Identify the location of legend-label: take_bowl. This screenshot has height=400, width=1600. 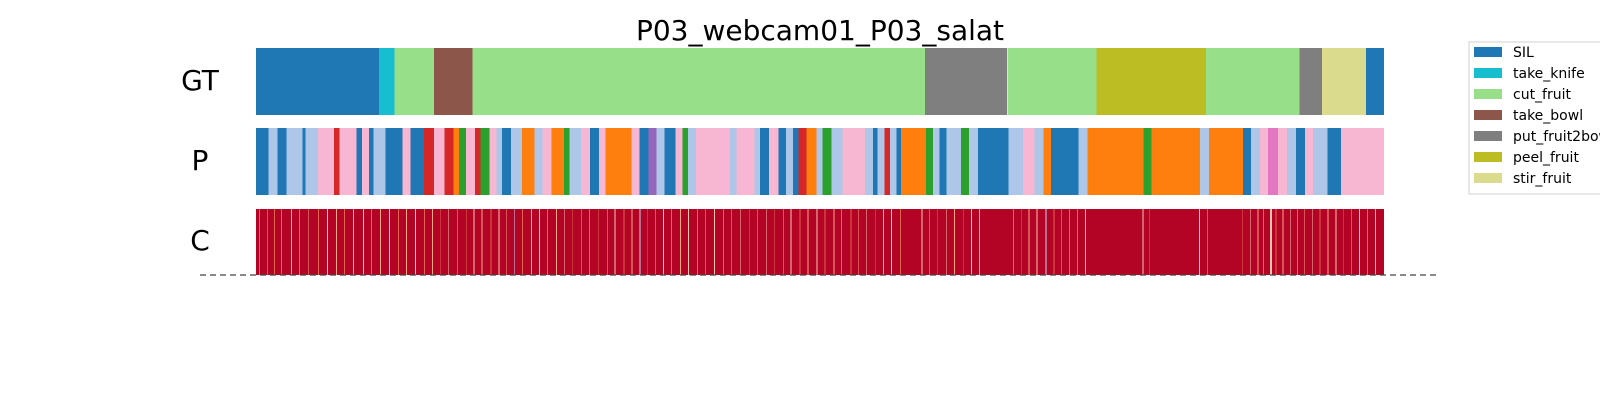
(1548, 116).